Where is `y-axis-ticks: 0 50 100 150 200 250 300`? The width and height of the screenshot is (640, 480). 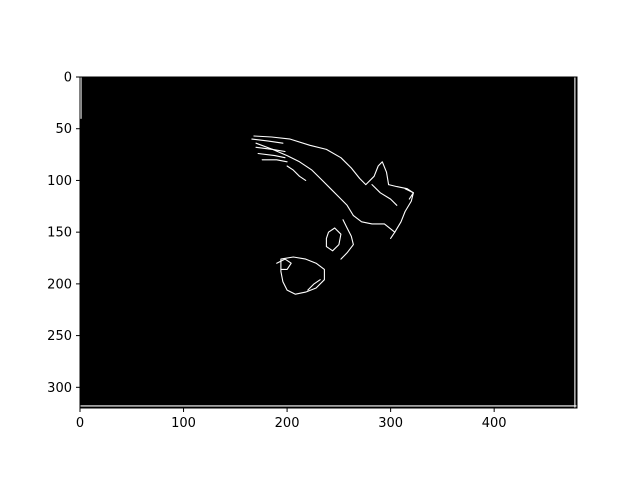 y-axis-ticks: 0 50 100 150 200 250 300 is located at coordinates (63, 233).